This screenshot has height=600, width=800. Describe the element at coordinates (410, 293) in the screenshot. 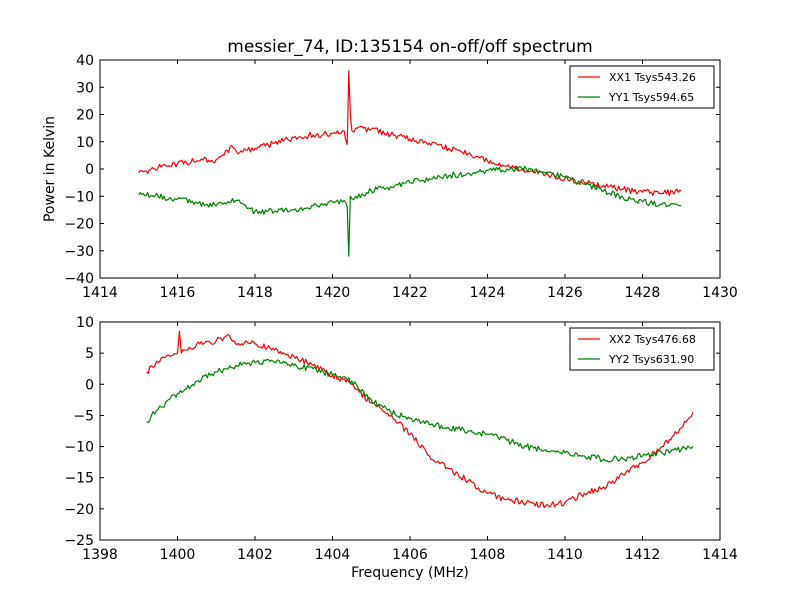

I see `x-tick-label: 1422` at that location.